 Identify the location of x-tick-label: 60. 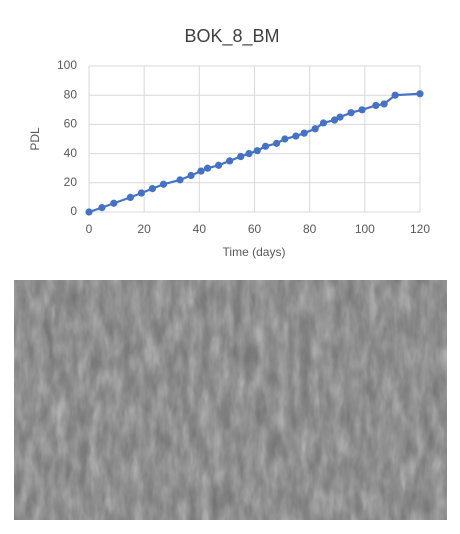
(255, 229).